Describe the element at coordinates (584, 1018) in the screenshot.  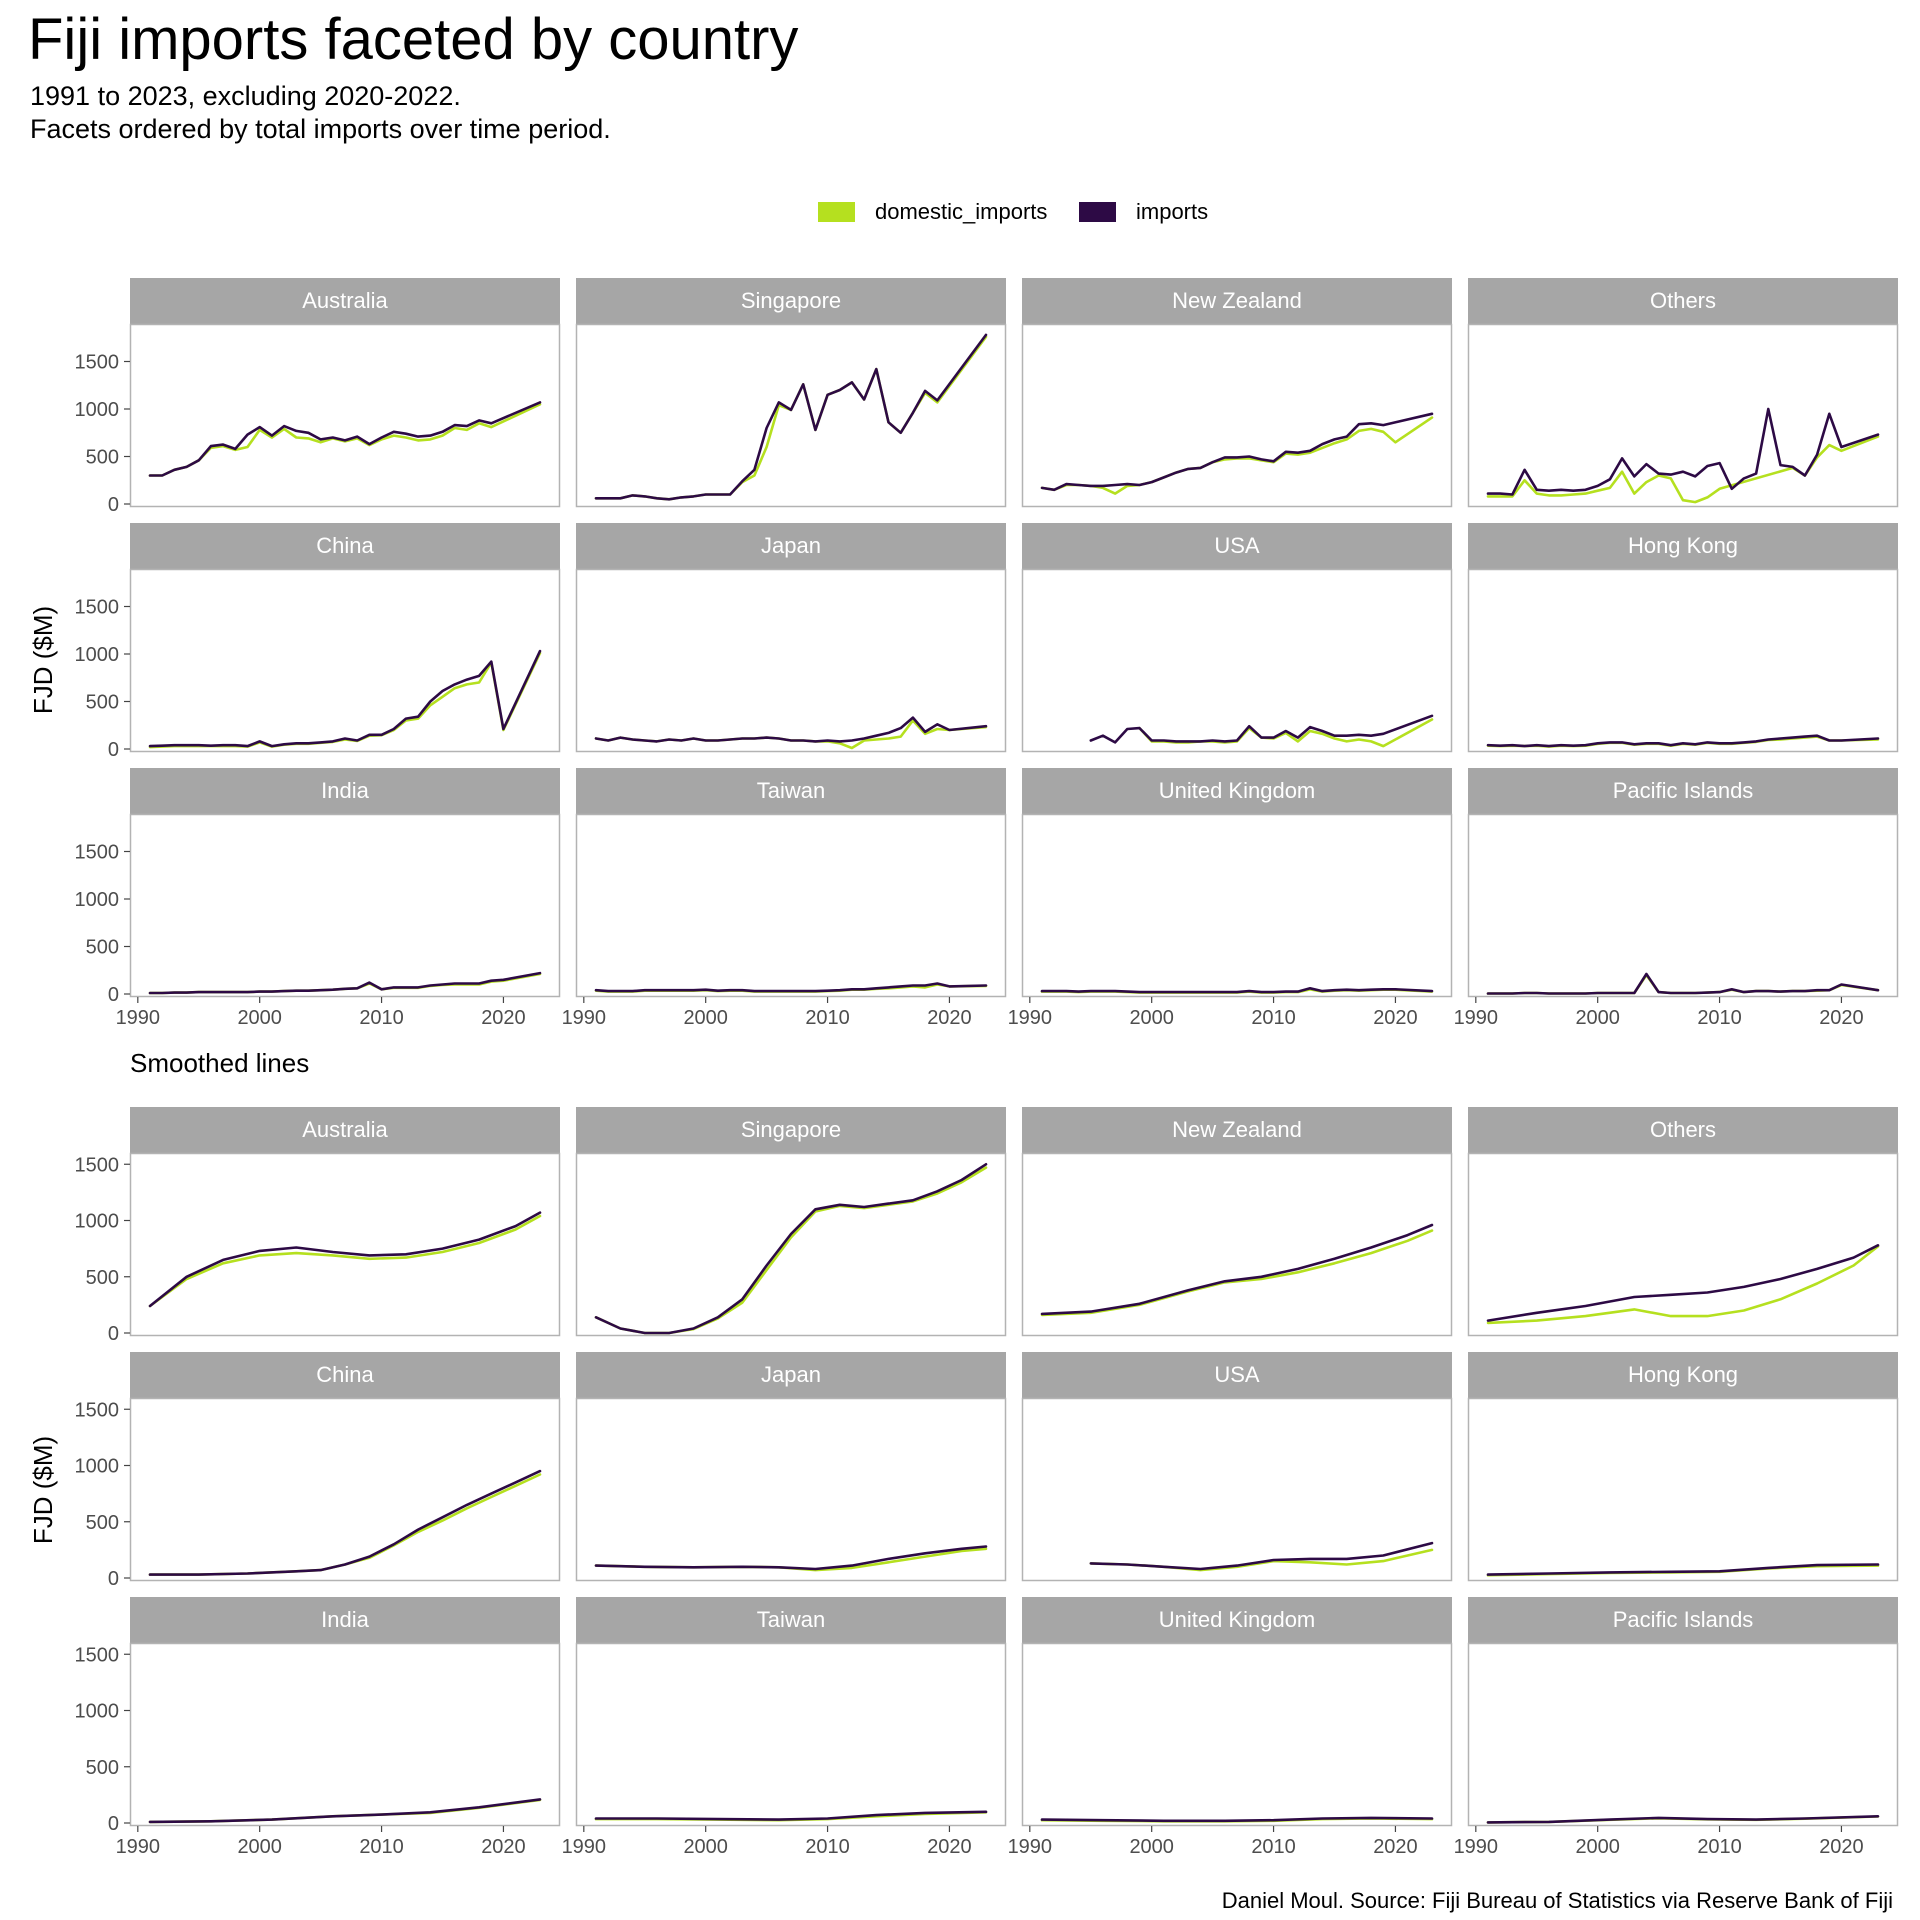
I see `block-0-taiwan-x-tick-label: 1990` at that location.